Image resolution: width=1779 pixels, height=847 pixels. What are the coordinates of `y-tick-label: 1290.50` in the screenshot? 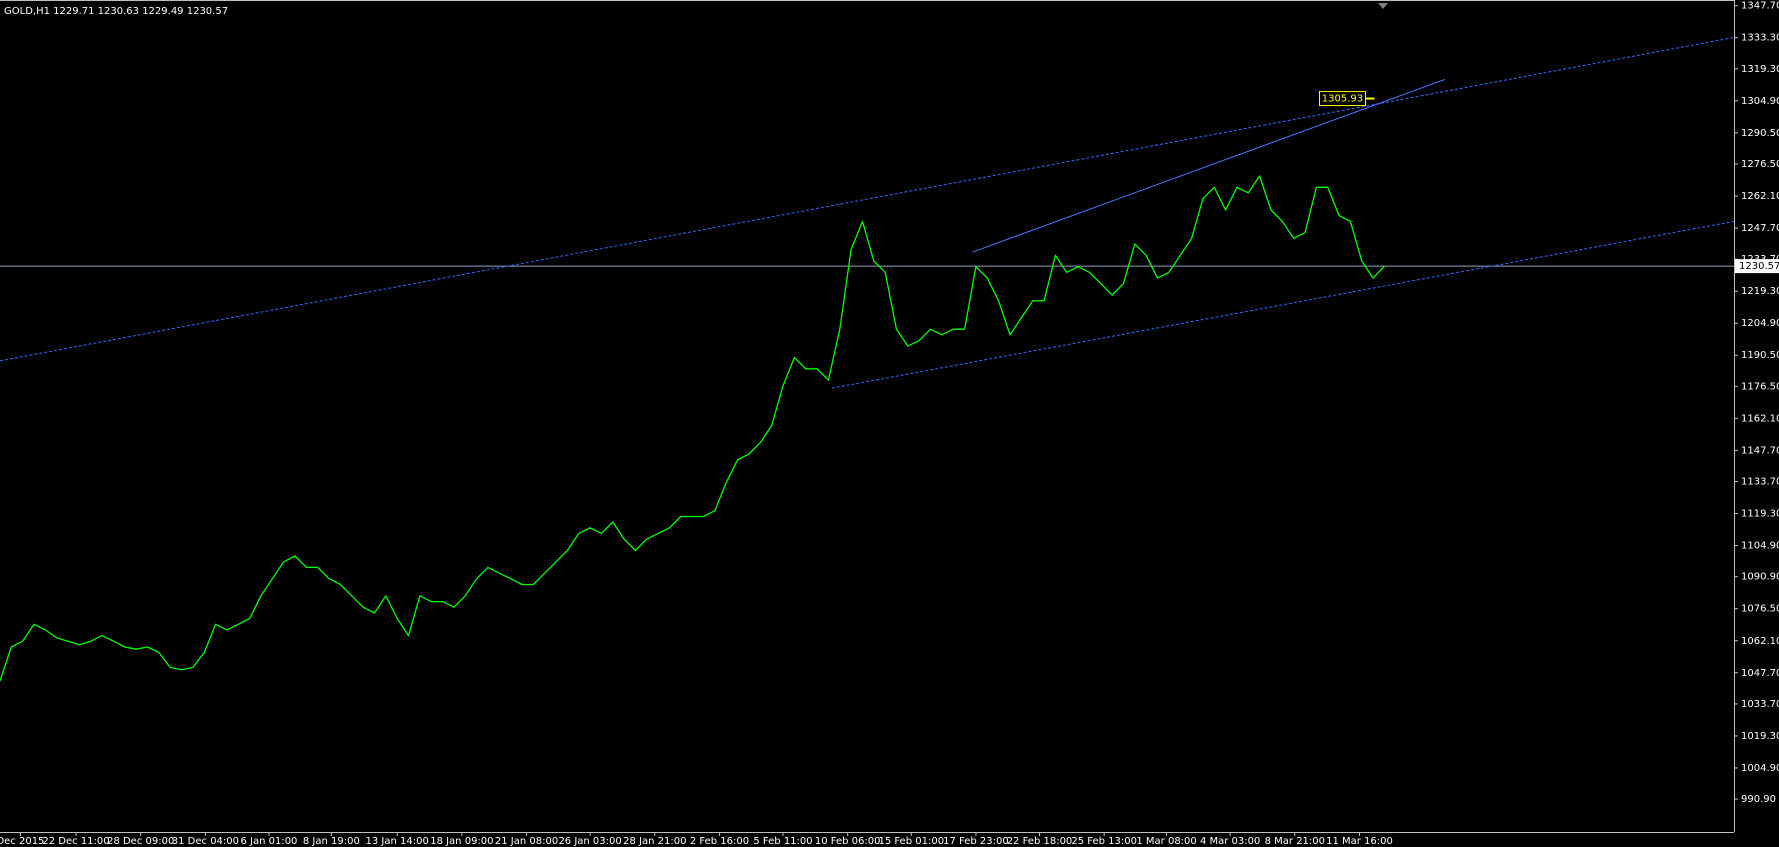 It's located at (1760, 133).